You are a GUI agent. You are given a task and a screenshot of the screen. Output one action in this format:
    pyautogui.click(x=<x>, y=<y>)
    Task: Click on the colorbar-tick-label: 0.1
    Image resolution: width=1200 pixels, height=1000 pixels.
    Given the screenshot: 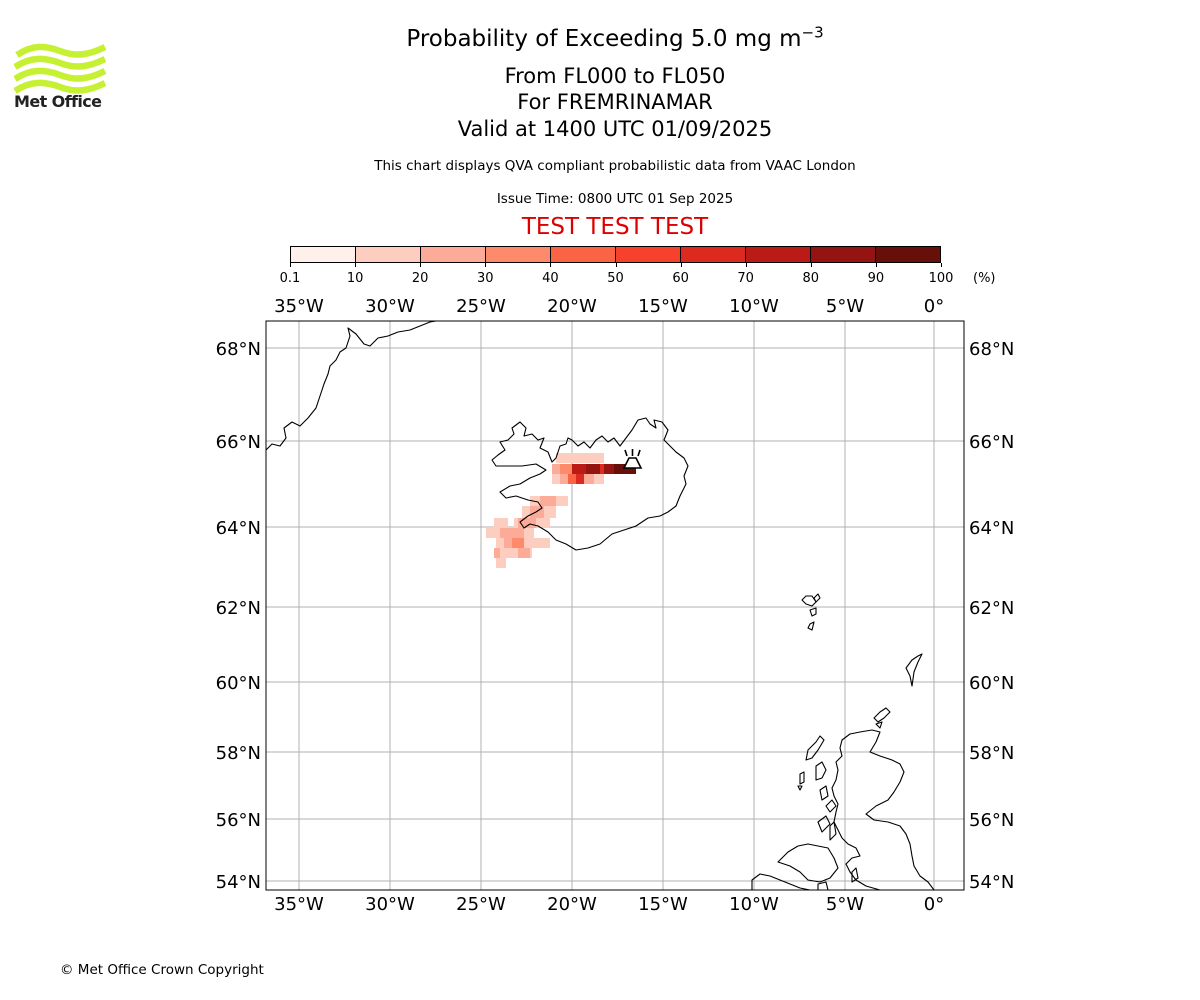 What is the action you would take?
    pyautogui.click(x=290, y=278)
    